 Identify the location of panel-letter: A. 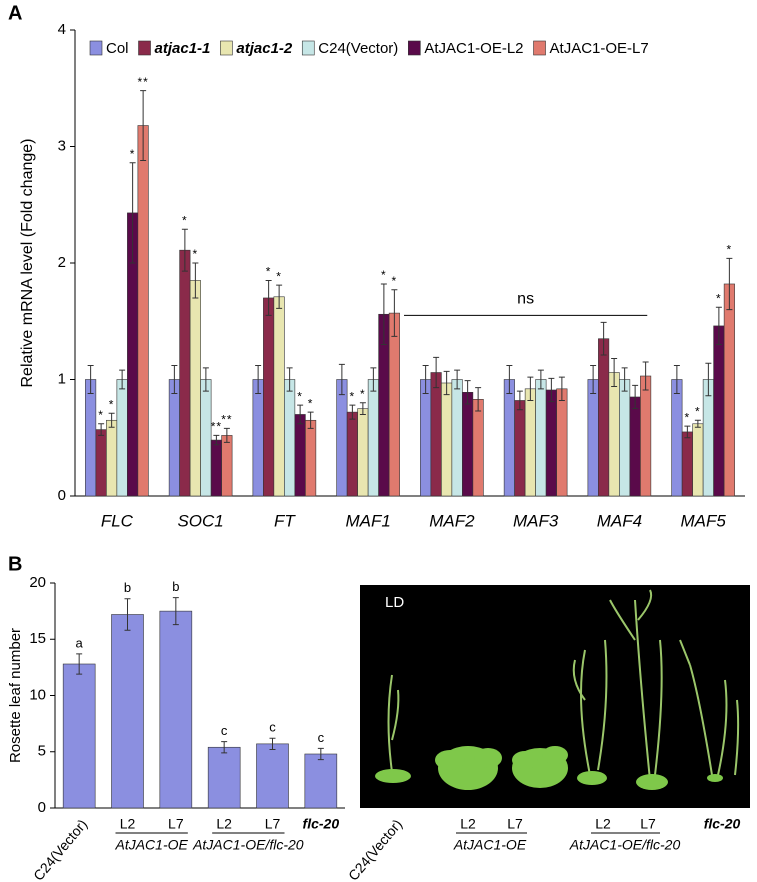
(15, 13).